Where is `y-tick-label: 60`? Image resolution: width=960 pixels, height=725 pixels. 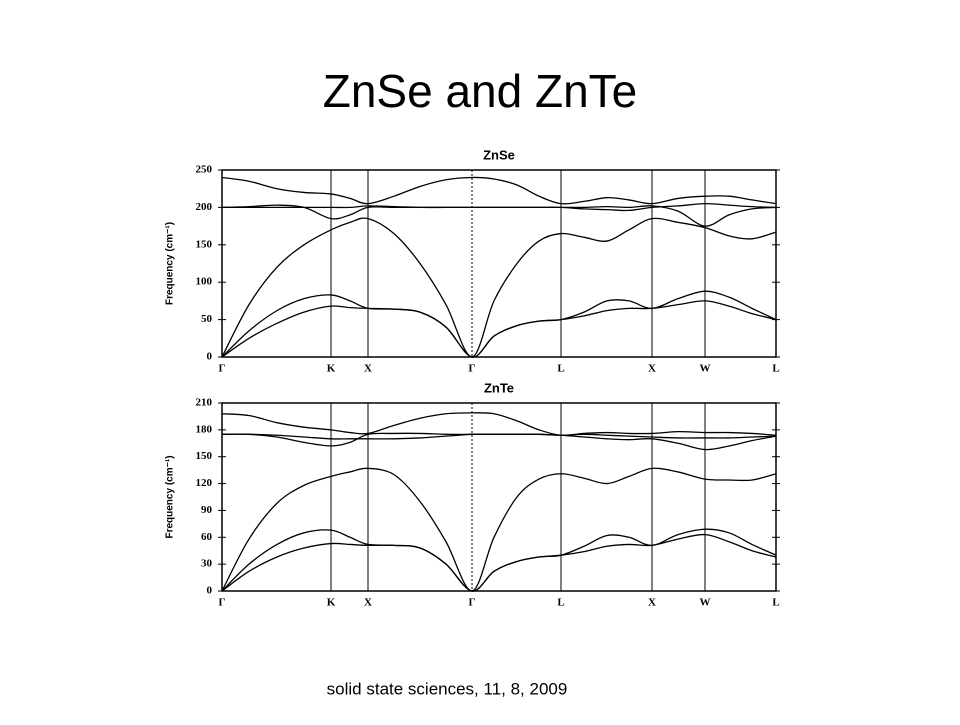 y-tick-label: 60 is located at coordinates (207, 537).